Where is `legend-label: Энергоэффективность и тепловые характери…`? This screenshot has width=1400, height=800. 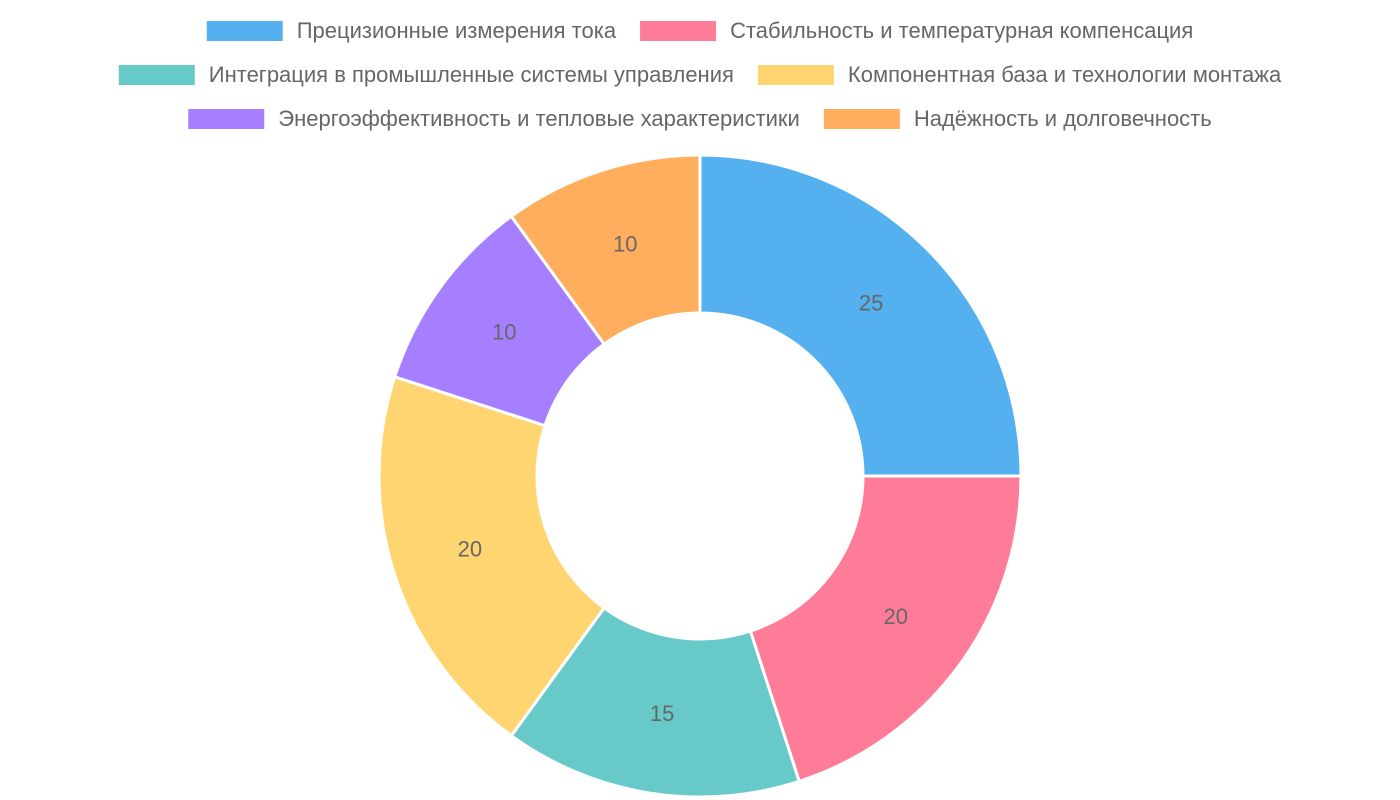
legend-label: Энергоэффективность и тепловые характери… is located at coordinates (539, 118).